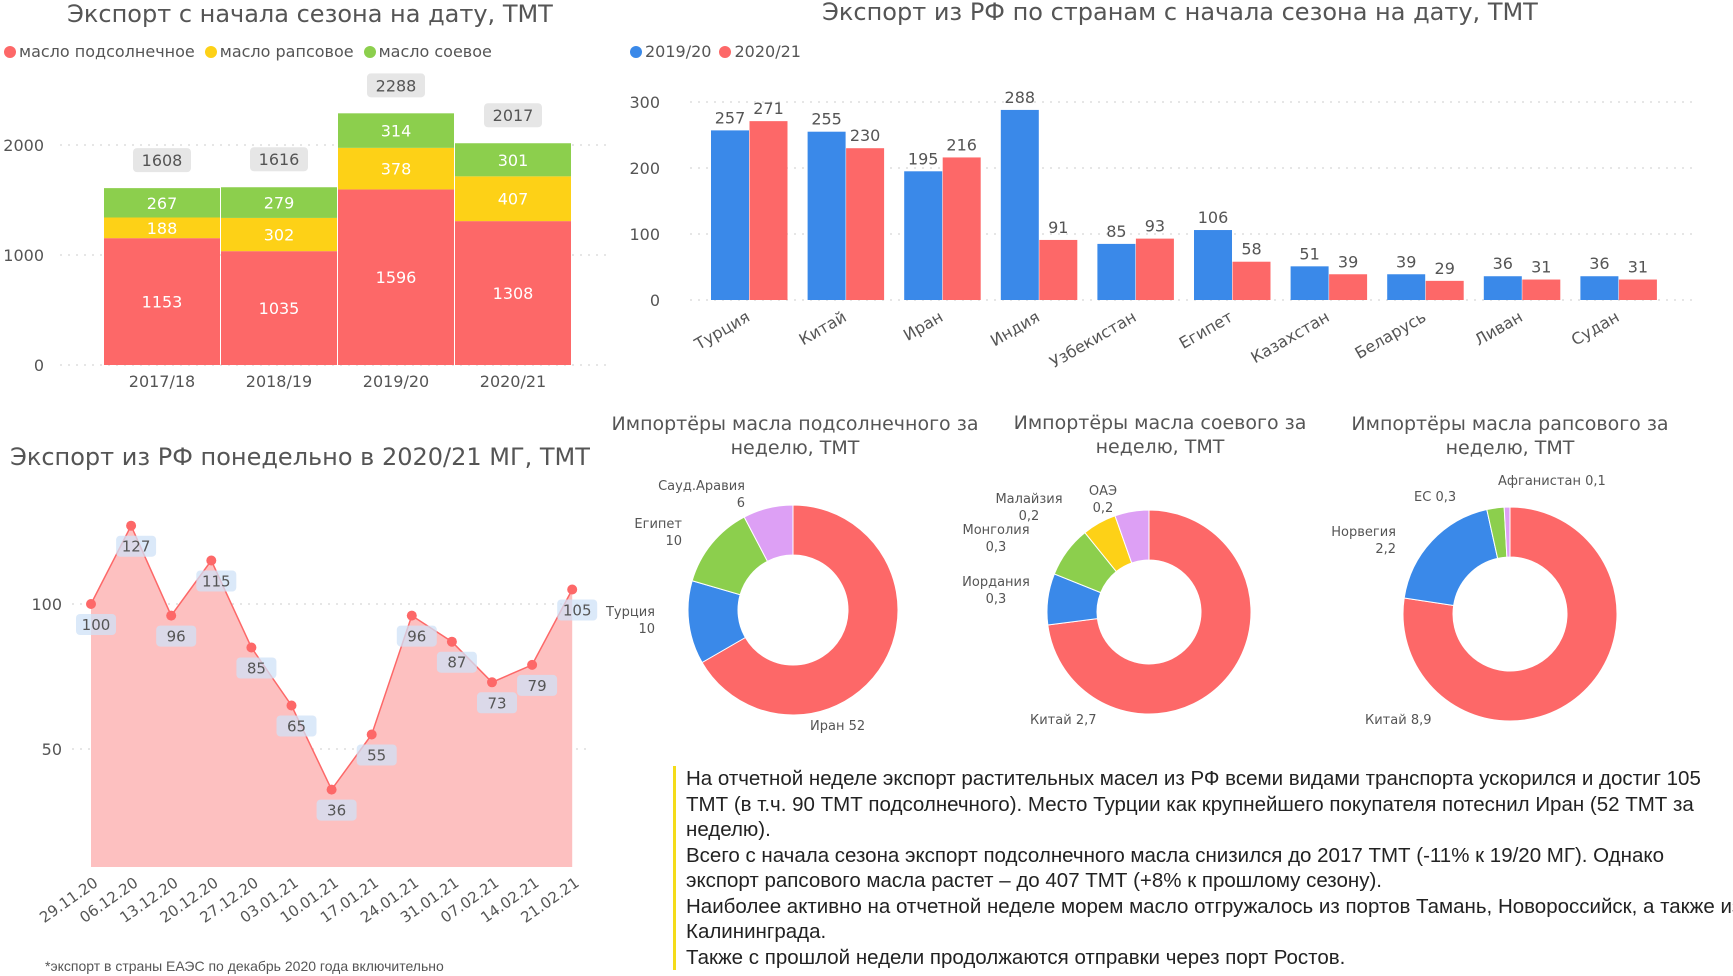 The image size is (1733, 976). What do you see at coordinates (865, 135) in the screenshot?
I see `bar-value-label: 230` at bounding box center [865, 135].